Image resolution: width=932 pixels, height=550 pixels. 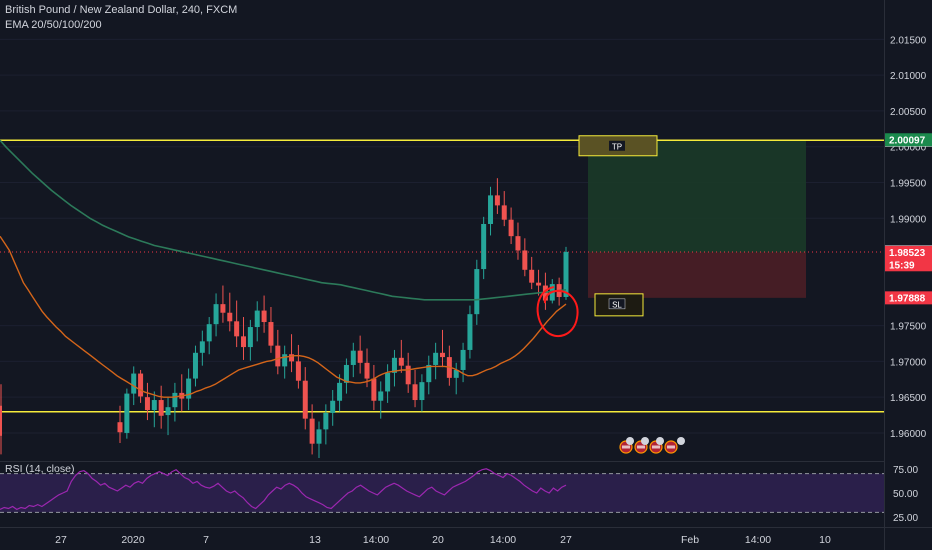 What do you see at coordinates (908, 398) in the screenshot?
I see `price-axis-tick: 1.96500` at bounding box center [908, 398].